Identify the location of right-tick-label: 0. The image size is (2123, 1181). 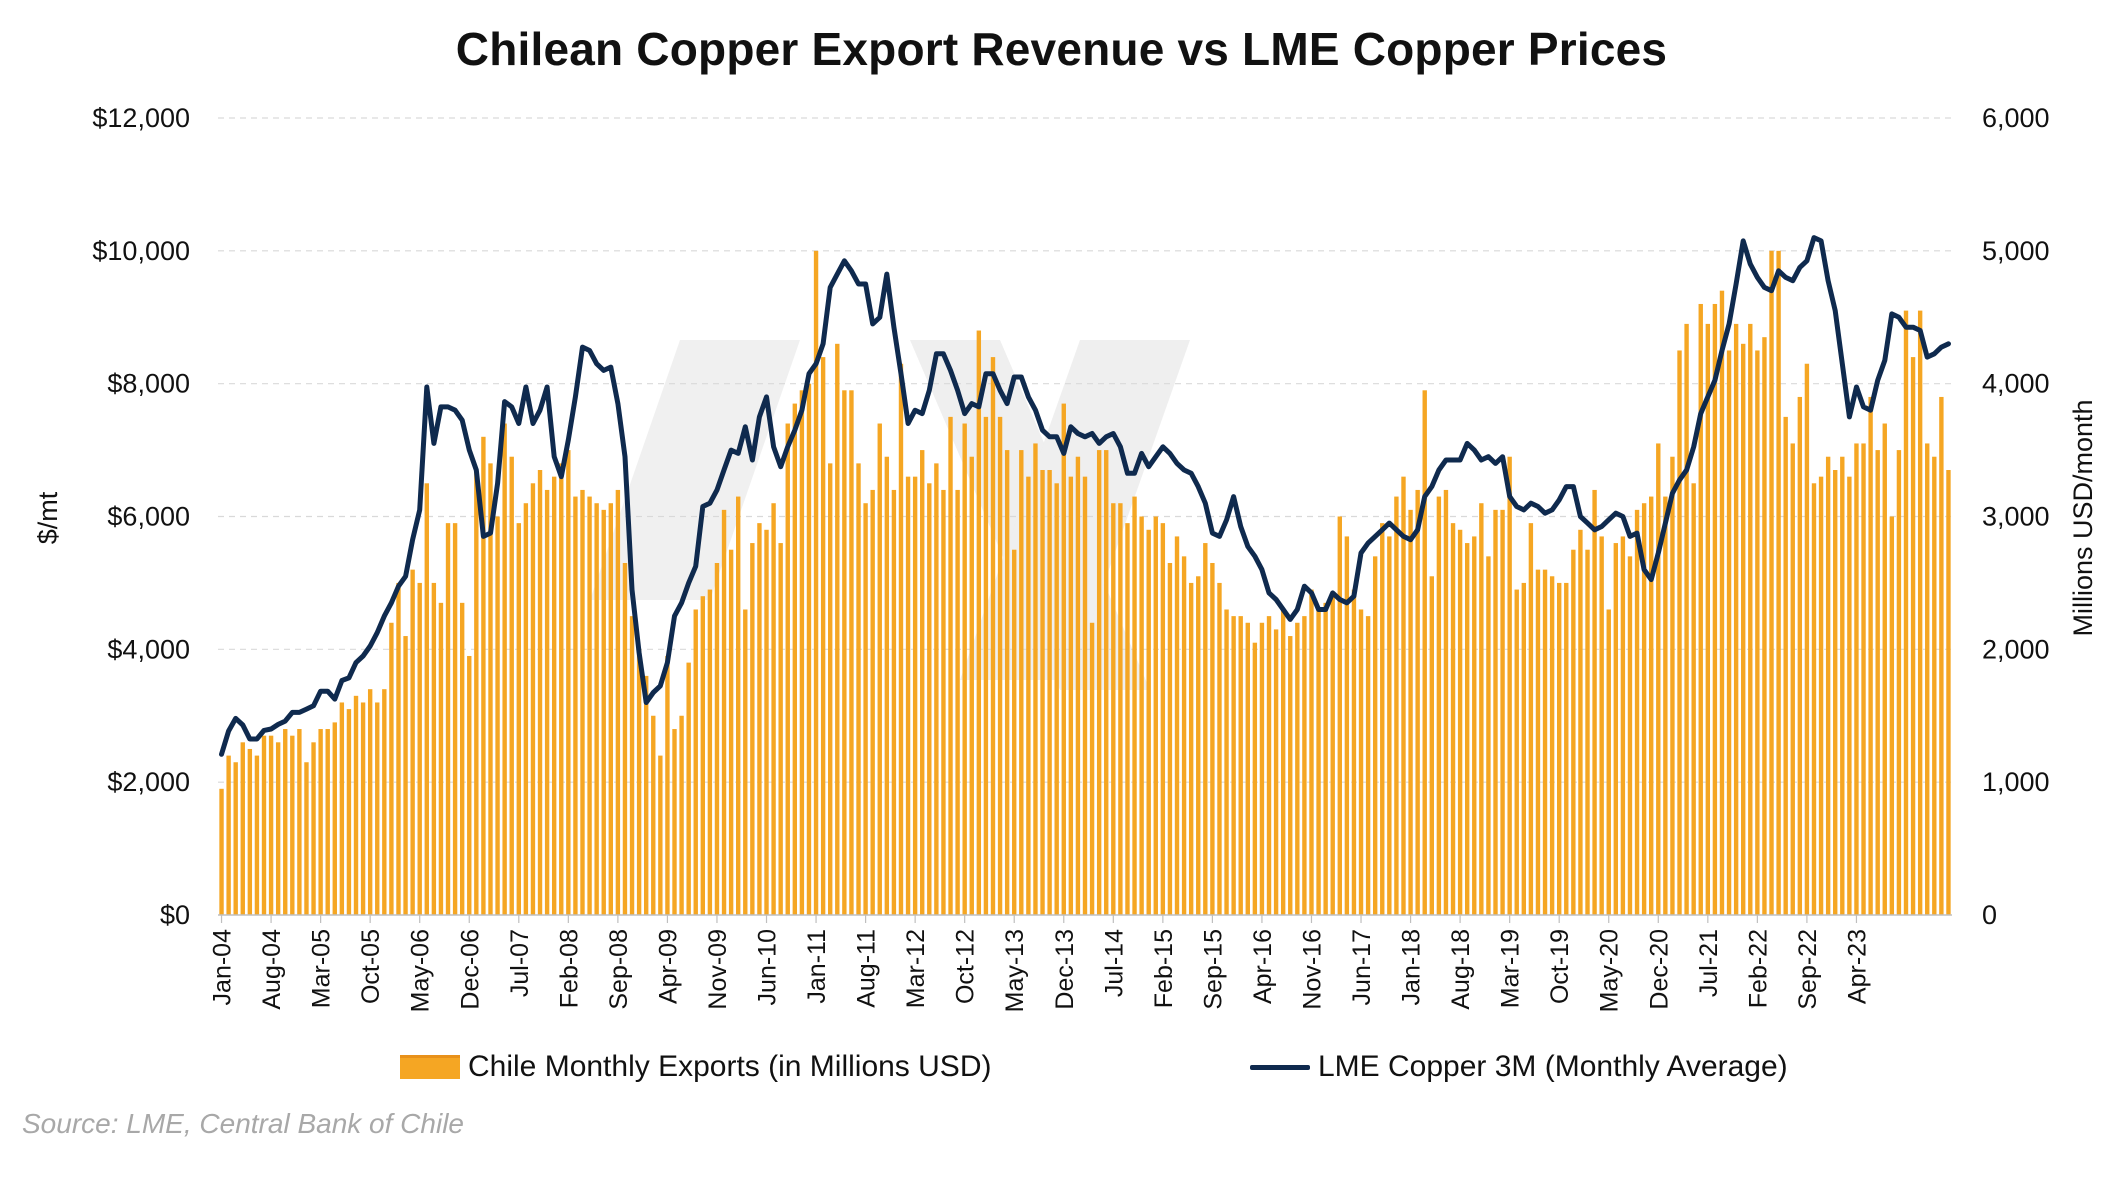
(1989, 915).